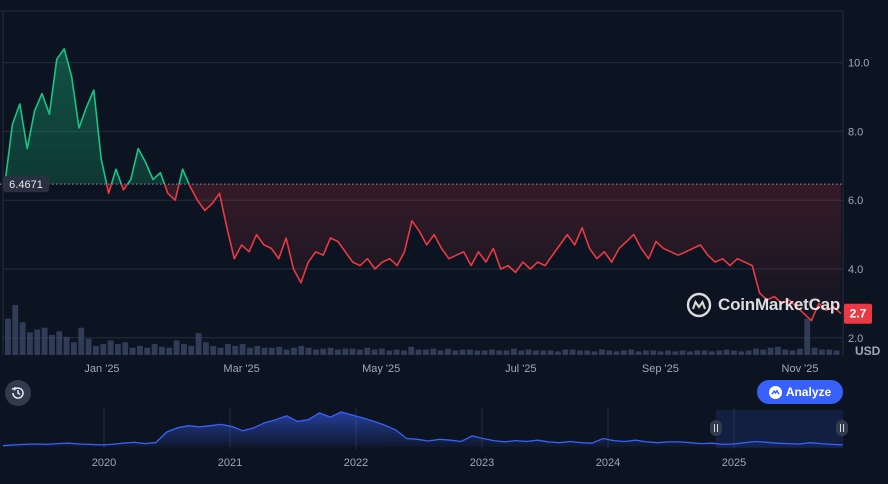 This screenshot has width=888, height=484. What do you see at coordinates (855, 339) in the screenshot?
I see `y-tick-label: 2.0` at bounding box center [855, 339].